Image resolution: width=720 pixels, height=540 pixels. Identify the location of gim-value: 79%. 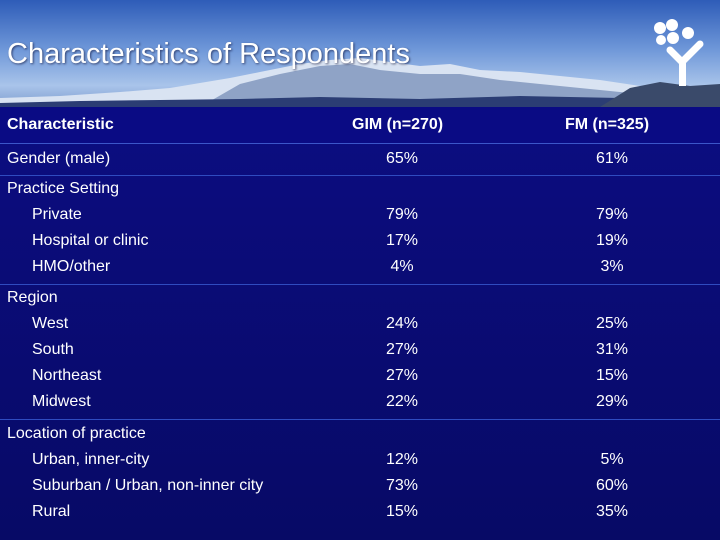
(402, 214).